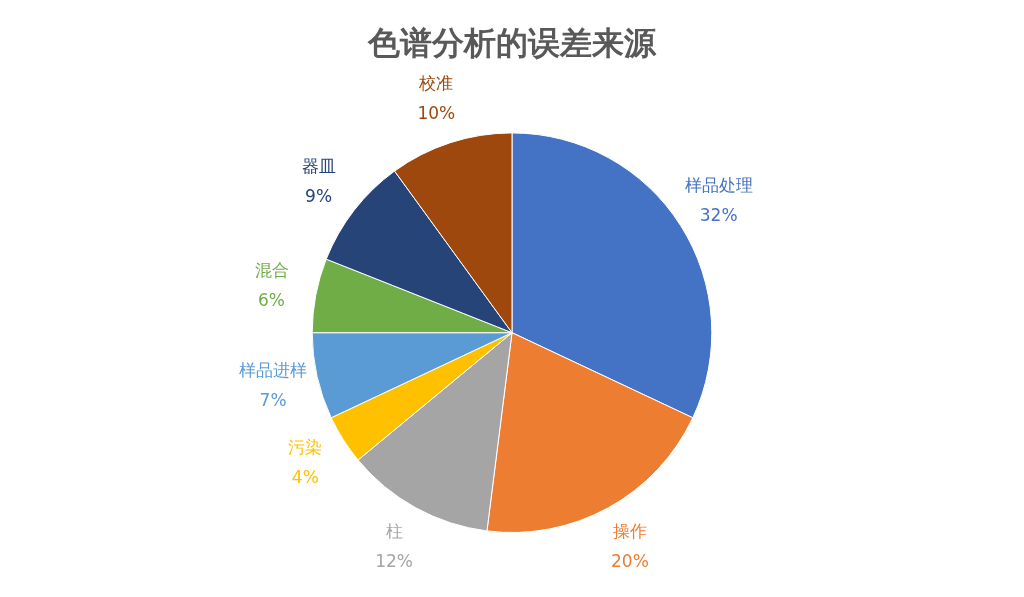  I want to click on slice-label: 样品进样, so click(273, 369).